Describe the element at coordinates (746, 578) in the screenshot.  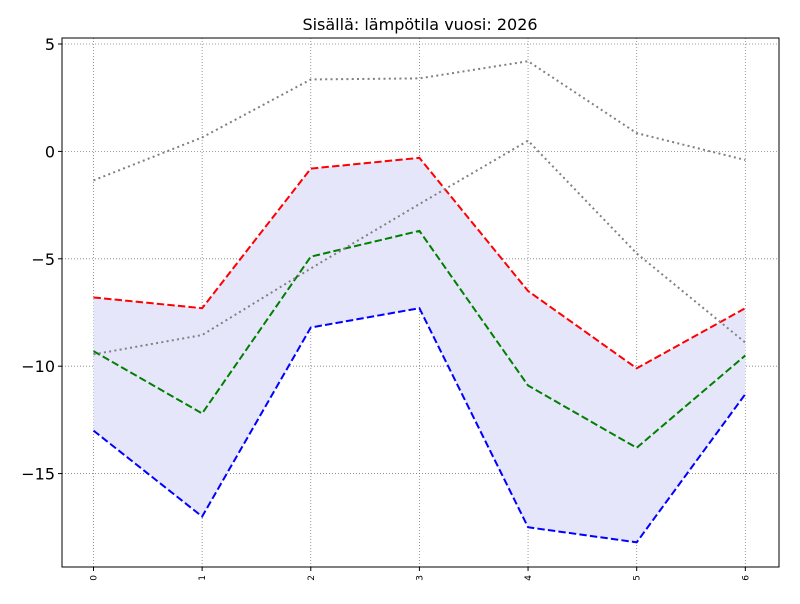
I see `x-tick-label: 6` at that location.